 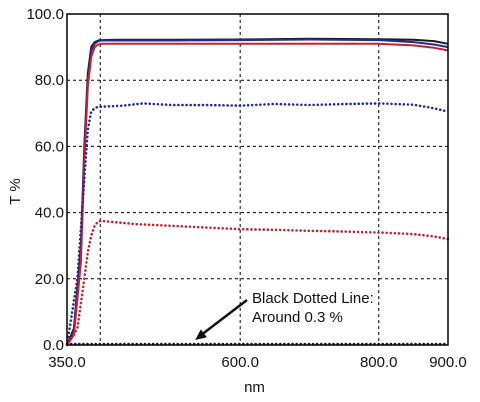 I want to click on y-tick-label: 20.0, so click(x=49, y=279).